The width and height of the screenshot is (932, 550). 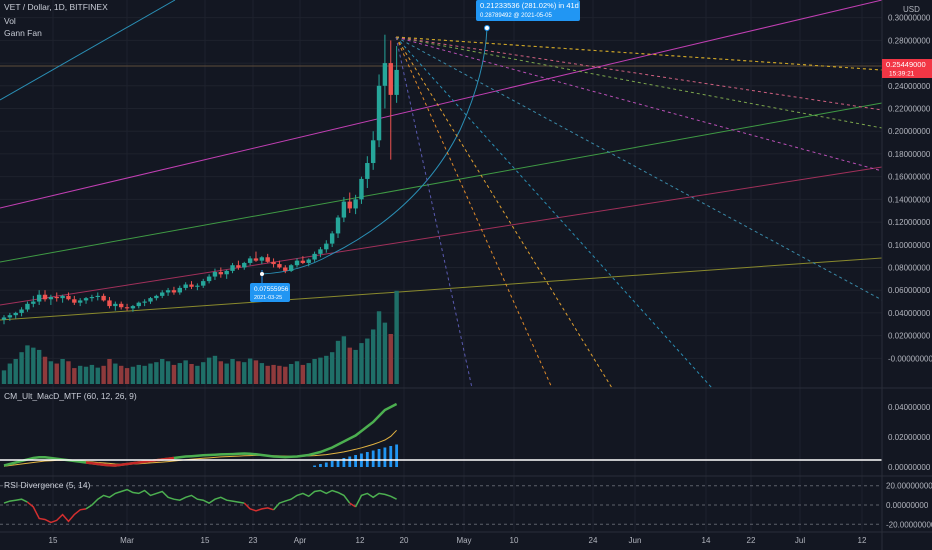 I want to click on currency-label: USD, so click(x=911, y=9).